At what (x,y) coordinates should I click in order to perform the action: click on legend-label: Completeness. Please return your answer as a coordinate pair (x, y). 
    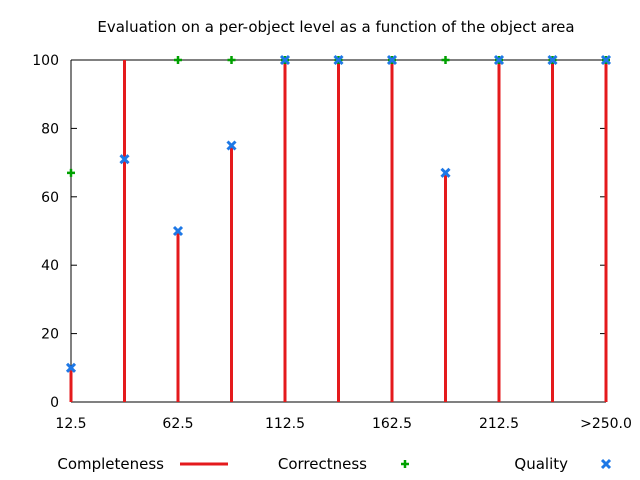
    Looking at the image, I should click on (110, 464).